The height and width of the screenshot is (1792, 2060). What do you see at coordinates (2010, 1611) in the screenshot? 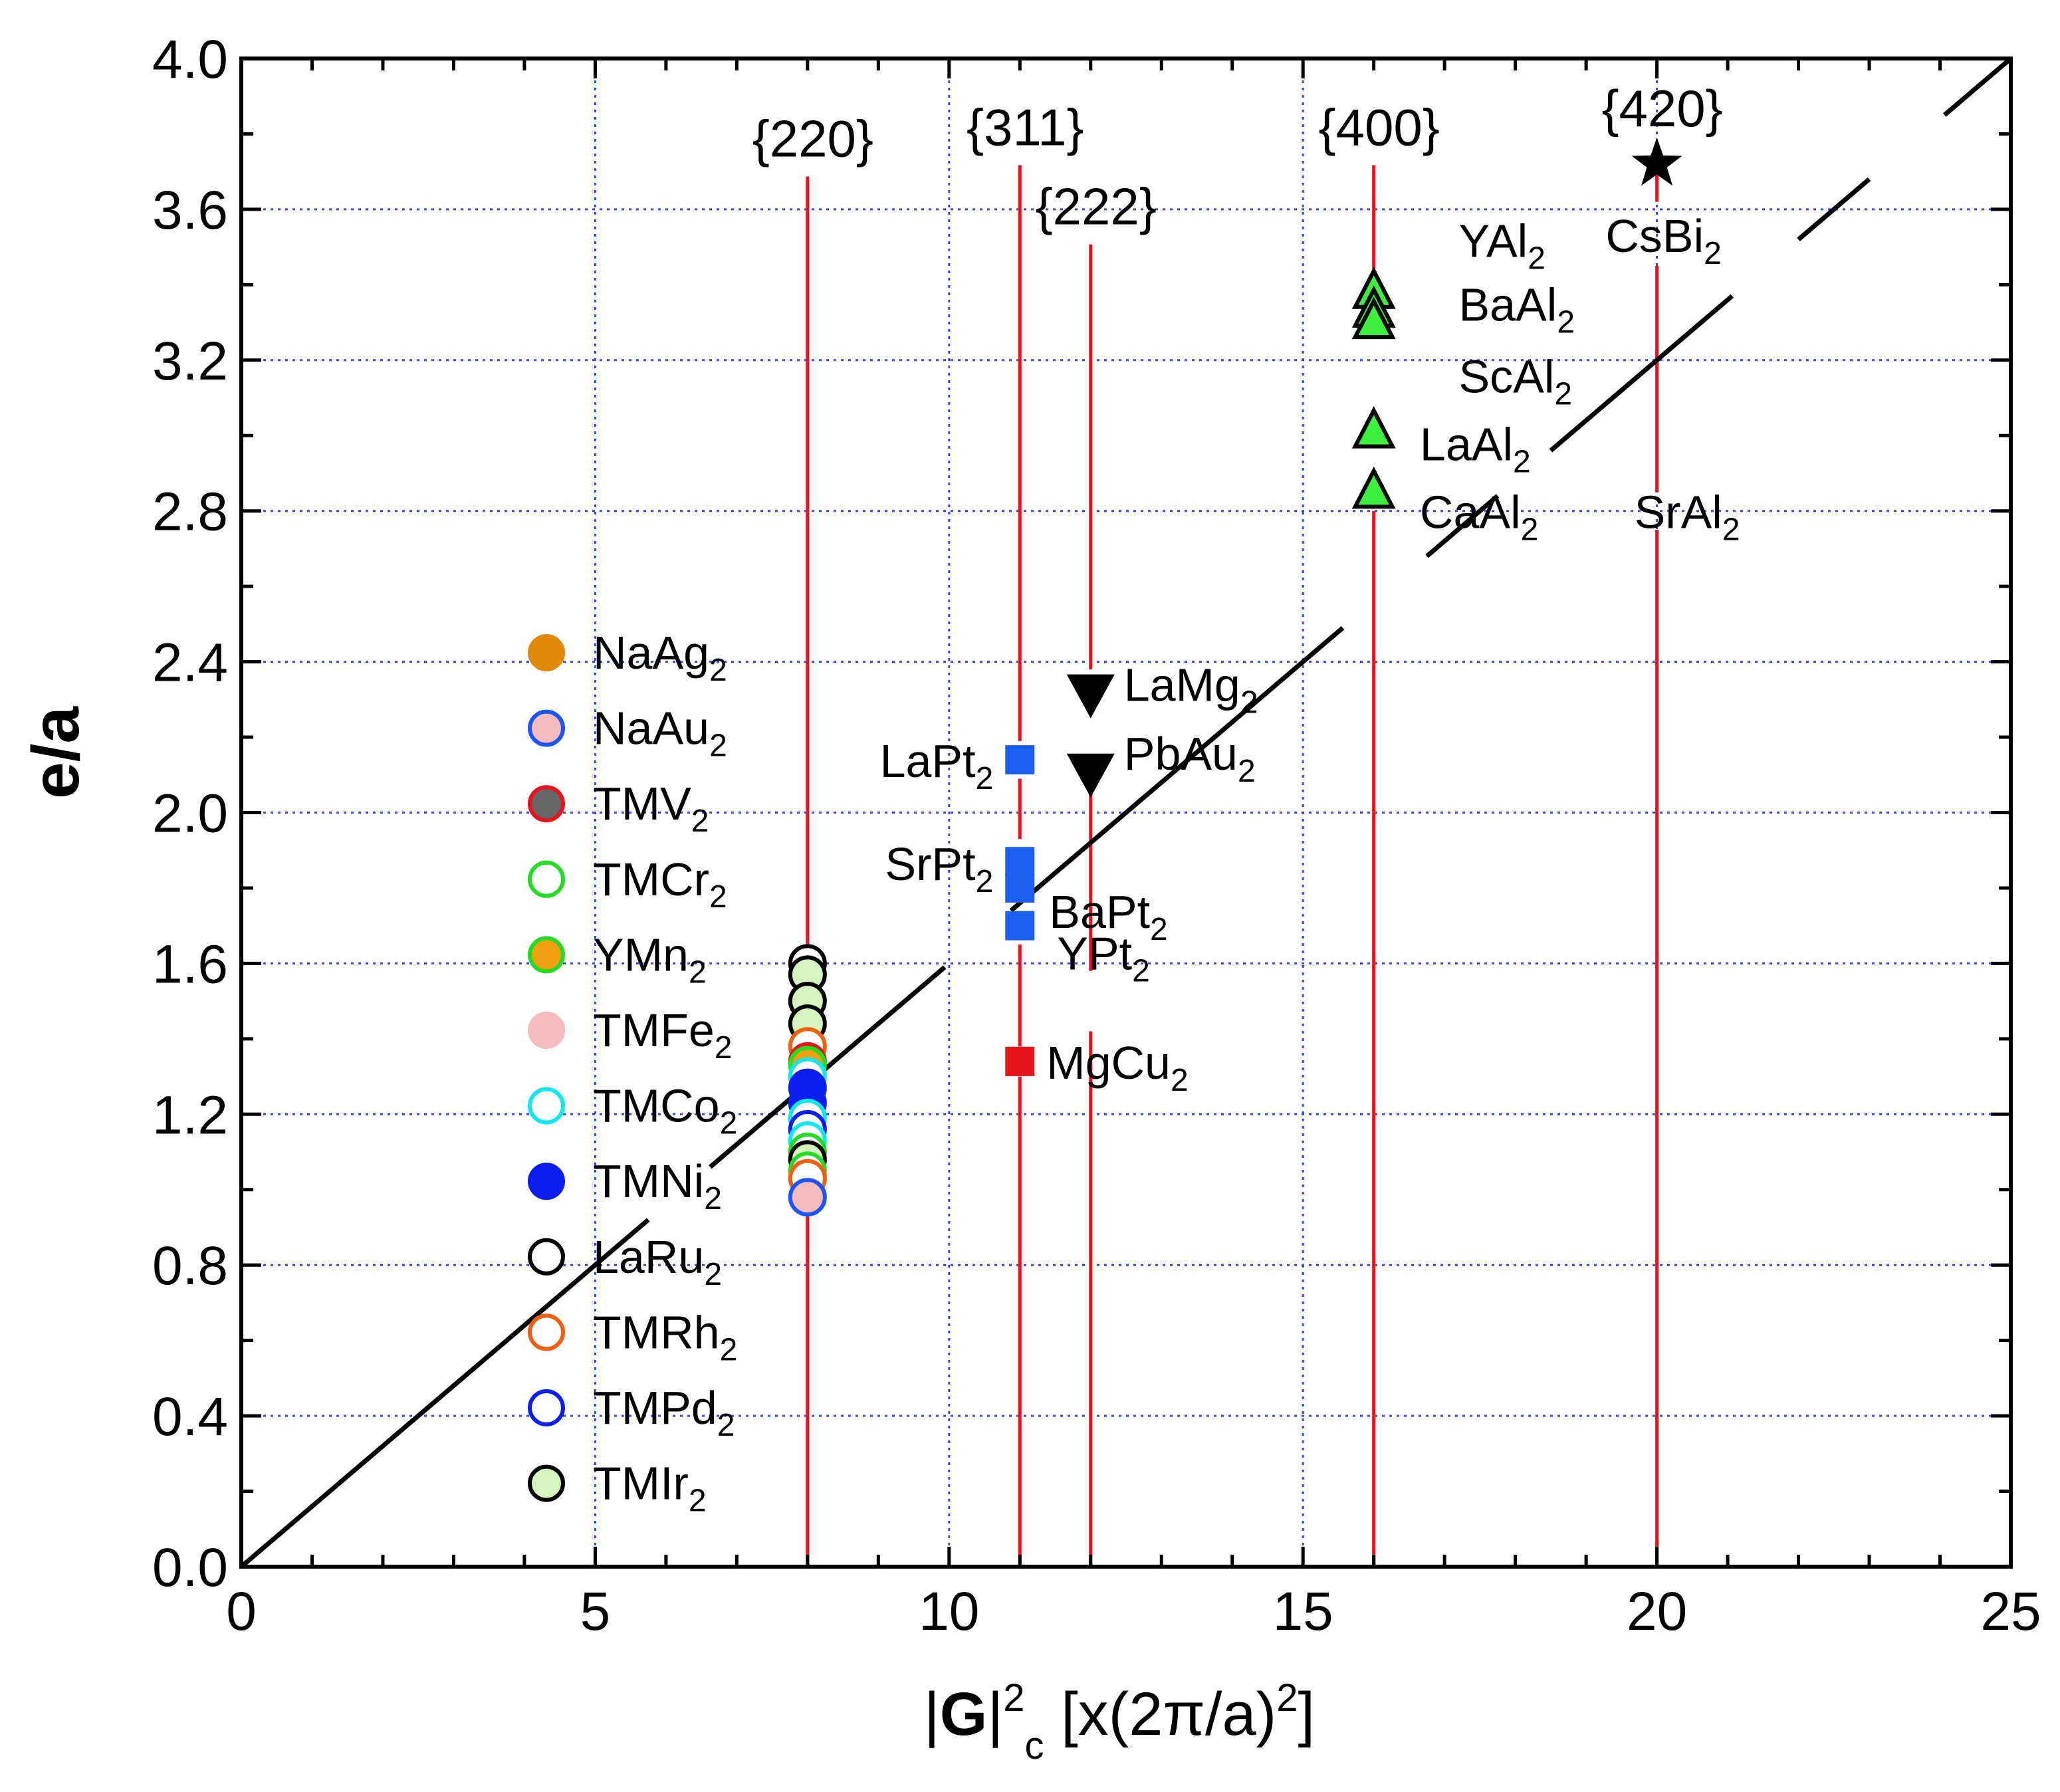
I see `x-tick-label: 25` at bounding box center [2010, 1611].